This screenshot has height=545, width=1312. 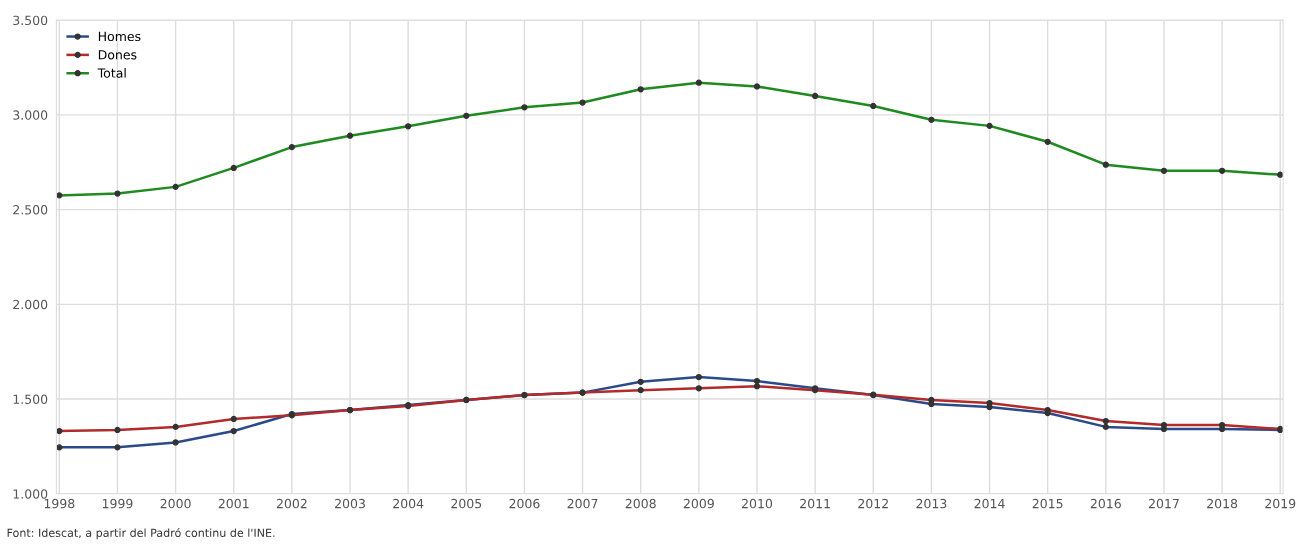 What do you see at coordinates (175, 503) in the screenshot?
I see `x-tick-label: 2000` at bounding box center [175, 503].